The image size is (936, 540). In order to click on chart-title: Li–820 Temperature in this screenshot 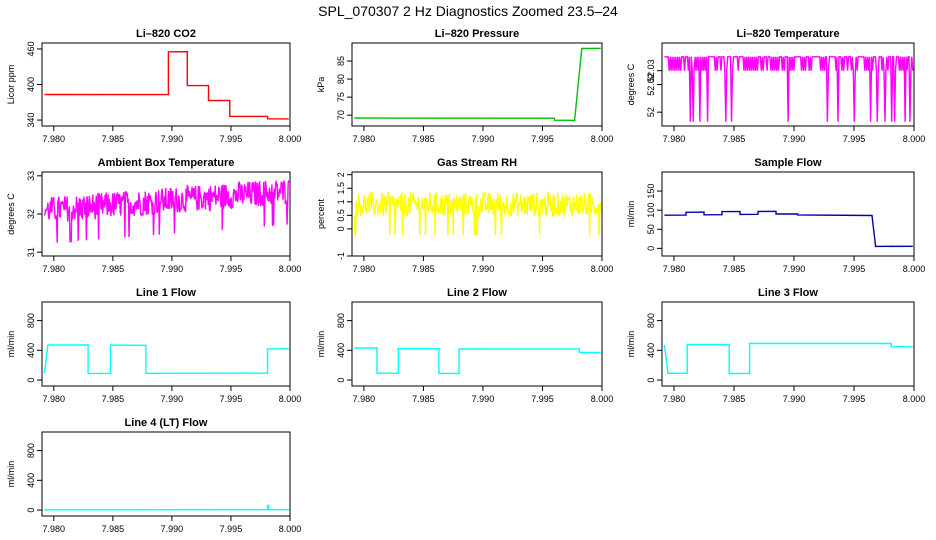, I will do `click(787, 34)`.